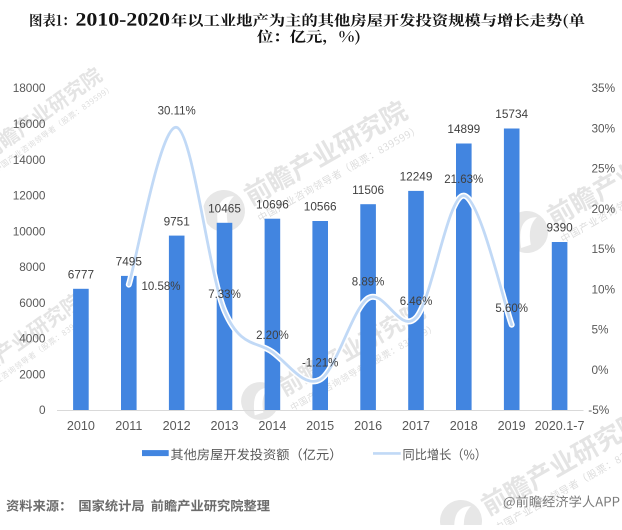 This screenshot has height=530, width=622. What do you see at coordinates (320, 426) in the screenshot?
I see `svg-text: 2015` at bounding box center [320, 426].